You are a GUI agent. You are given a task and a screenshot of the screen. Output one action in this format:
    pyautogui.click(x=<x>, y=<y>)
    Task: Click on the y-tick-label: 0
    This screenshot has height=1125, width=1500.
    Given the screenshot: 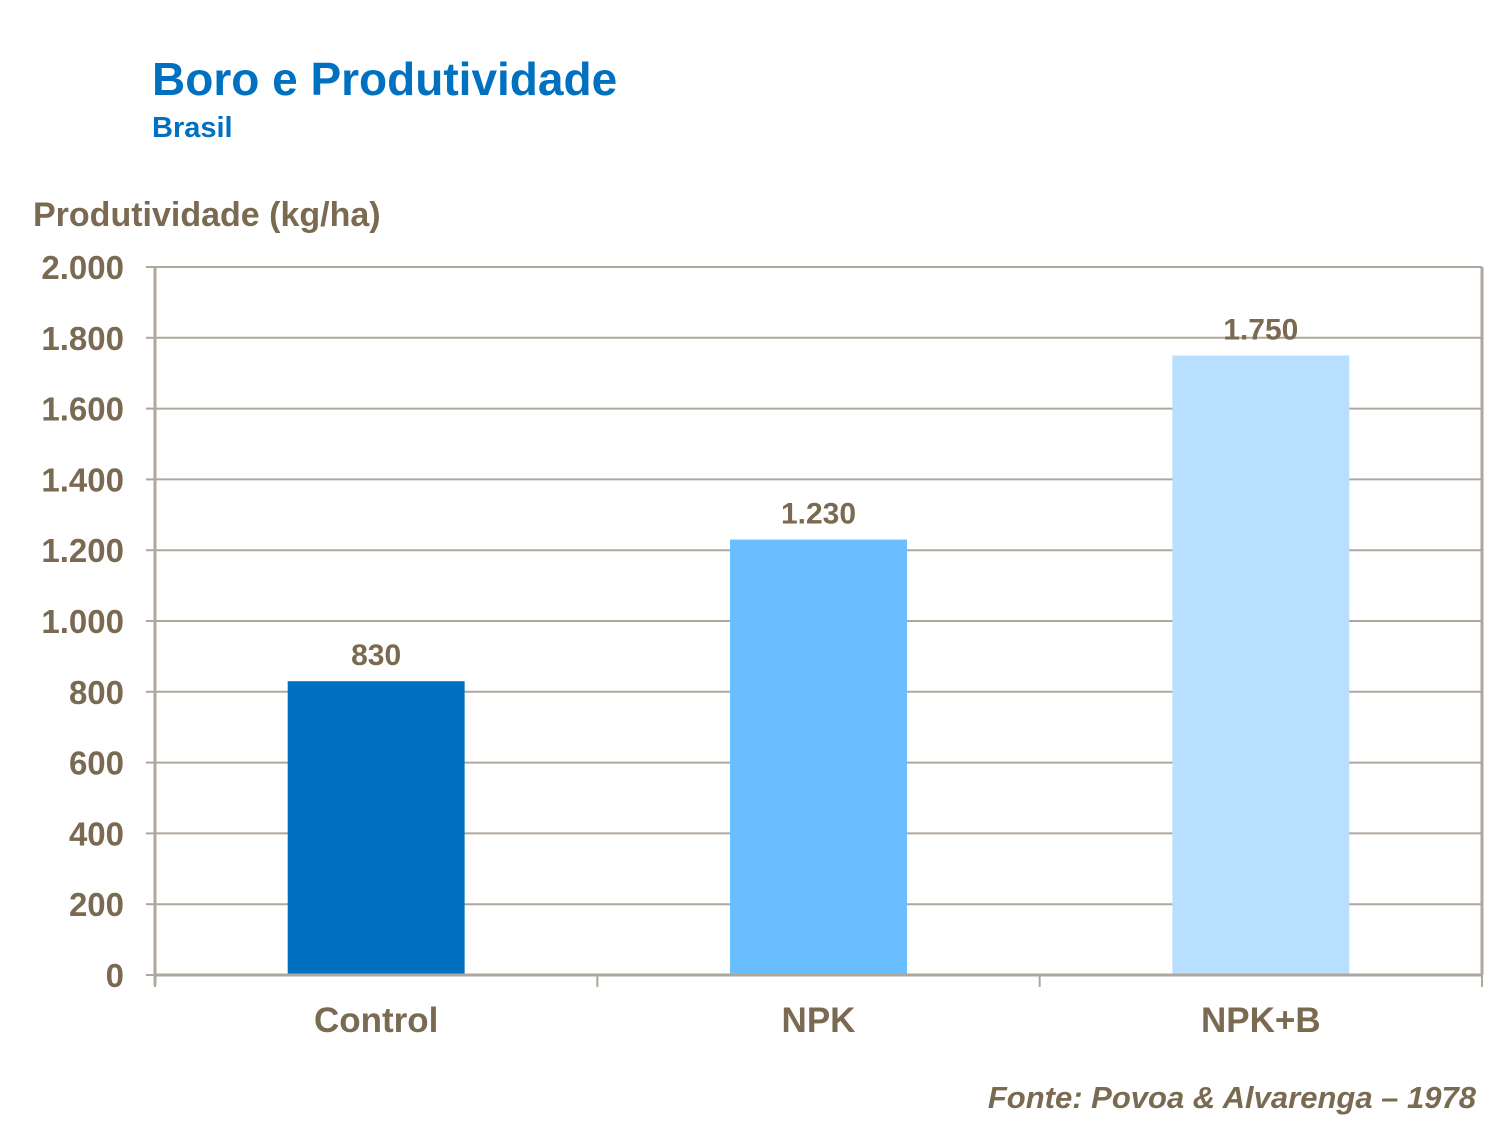 What is the action you would take?
    pyautogui.click(x=115, y=975)
    